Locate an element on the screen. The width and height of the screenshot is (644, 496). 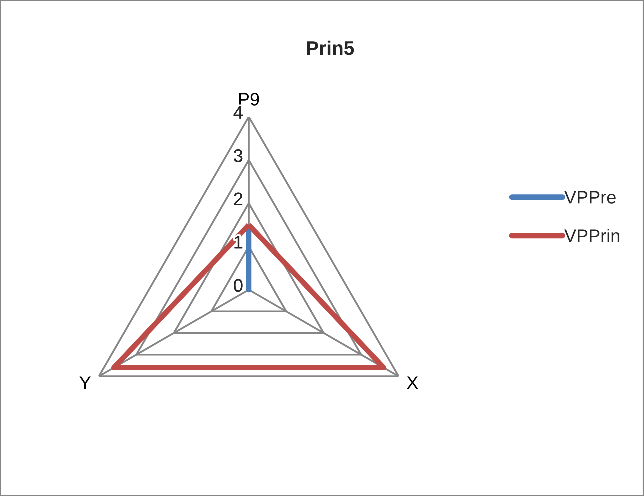
legend-label: VPPrin is located at coordinates (592, 235).